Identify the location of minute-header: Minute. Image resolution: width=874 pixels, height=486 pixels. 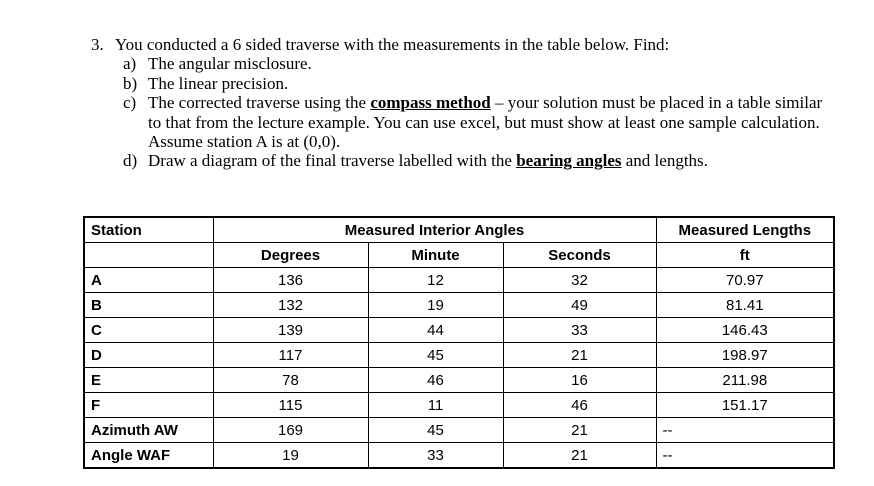
(435, 255).